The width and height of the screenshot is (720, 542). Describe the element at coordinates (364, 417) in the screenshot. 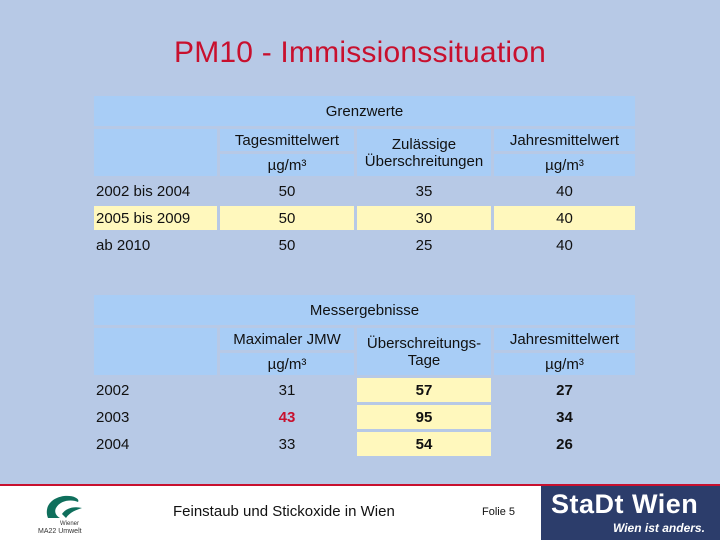

I see `table-row: 2003 43 95 34` at that location.